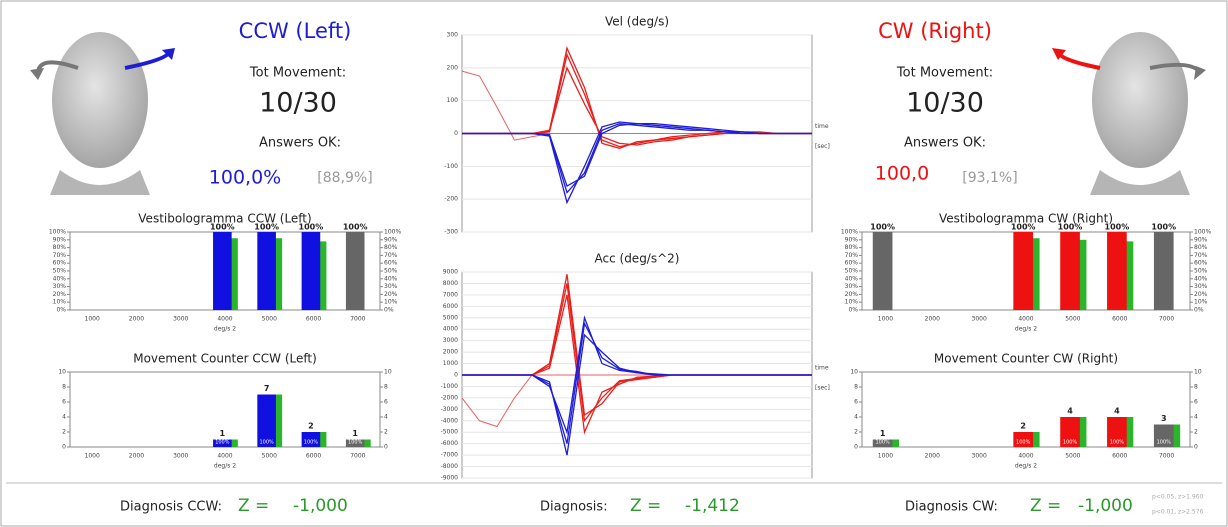 This screenshot has width=1228, height=527. I want to click on y-tick-label: -7000, so click(450, 455).